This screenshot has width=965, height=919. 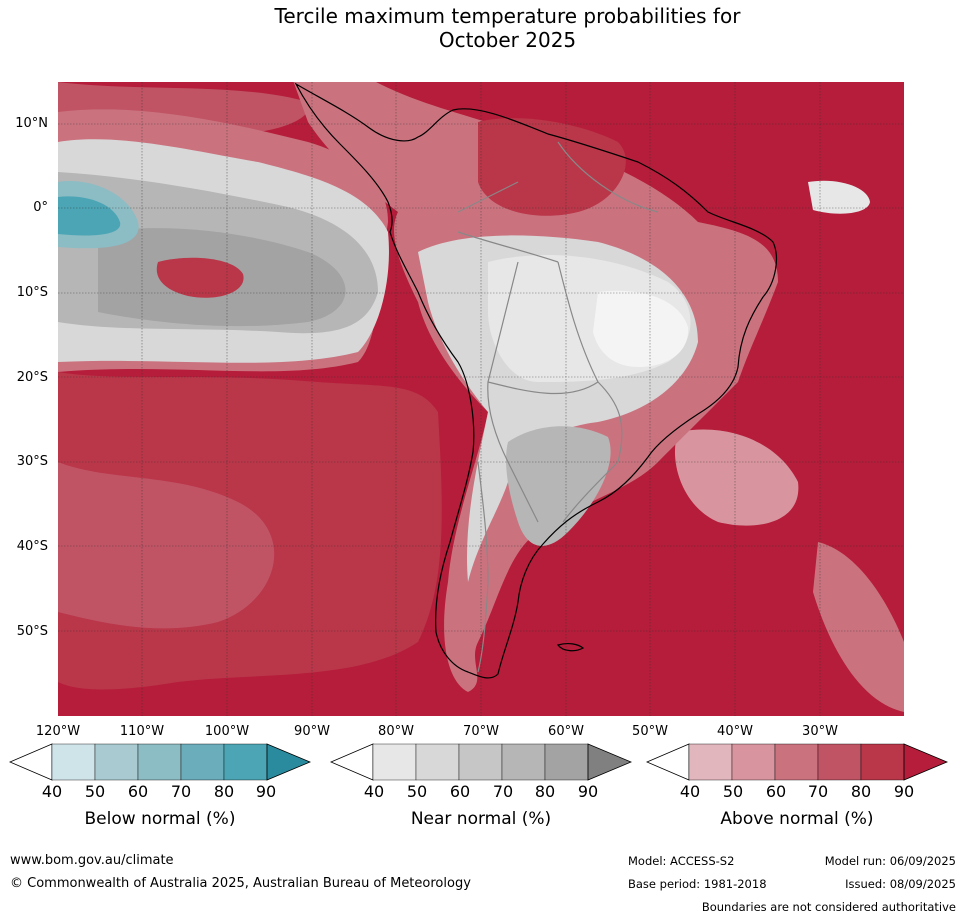 What do you see at coordinates (890, 861) in the screenshot?
I see `footer-model-run: Model run: 06/09/2025` at bounding box center [890, 861].